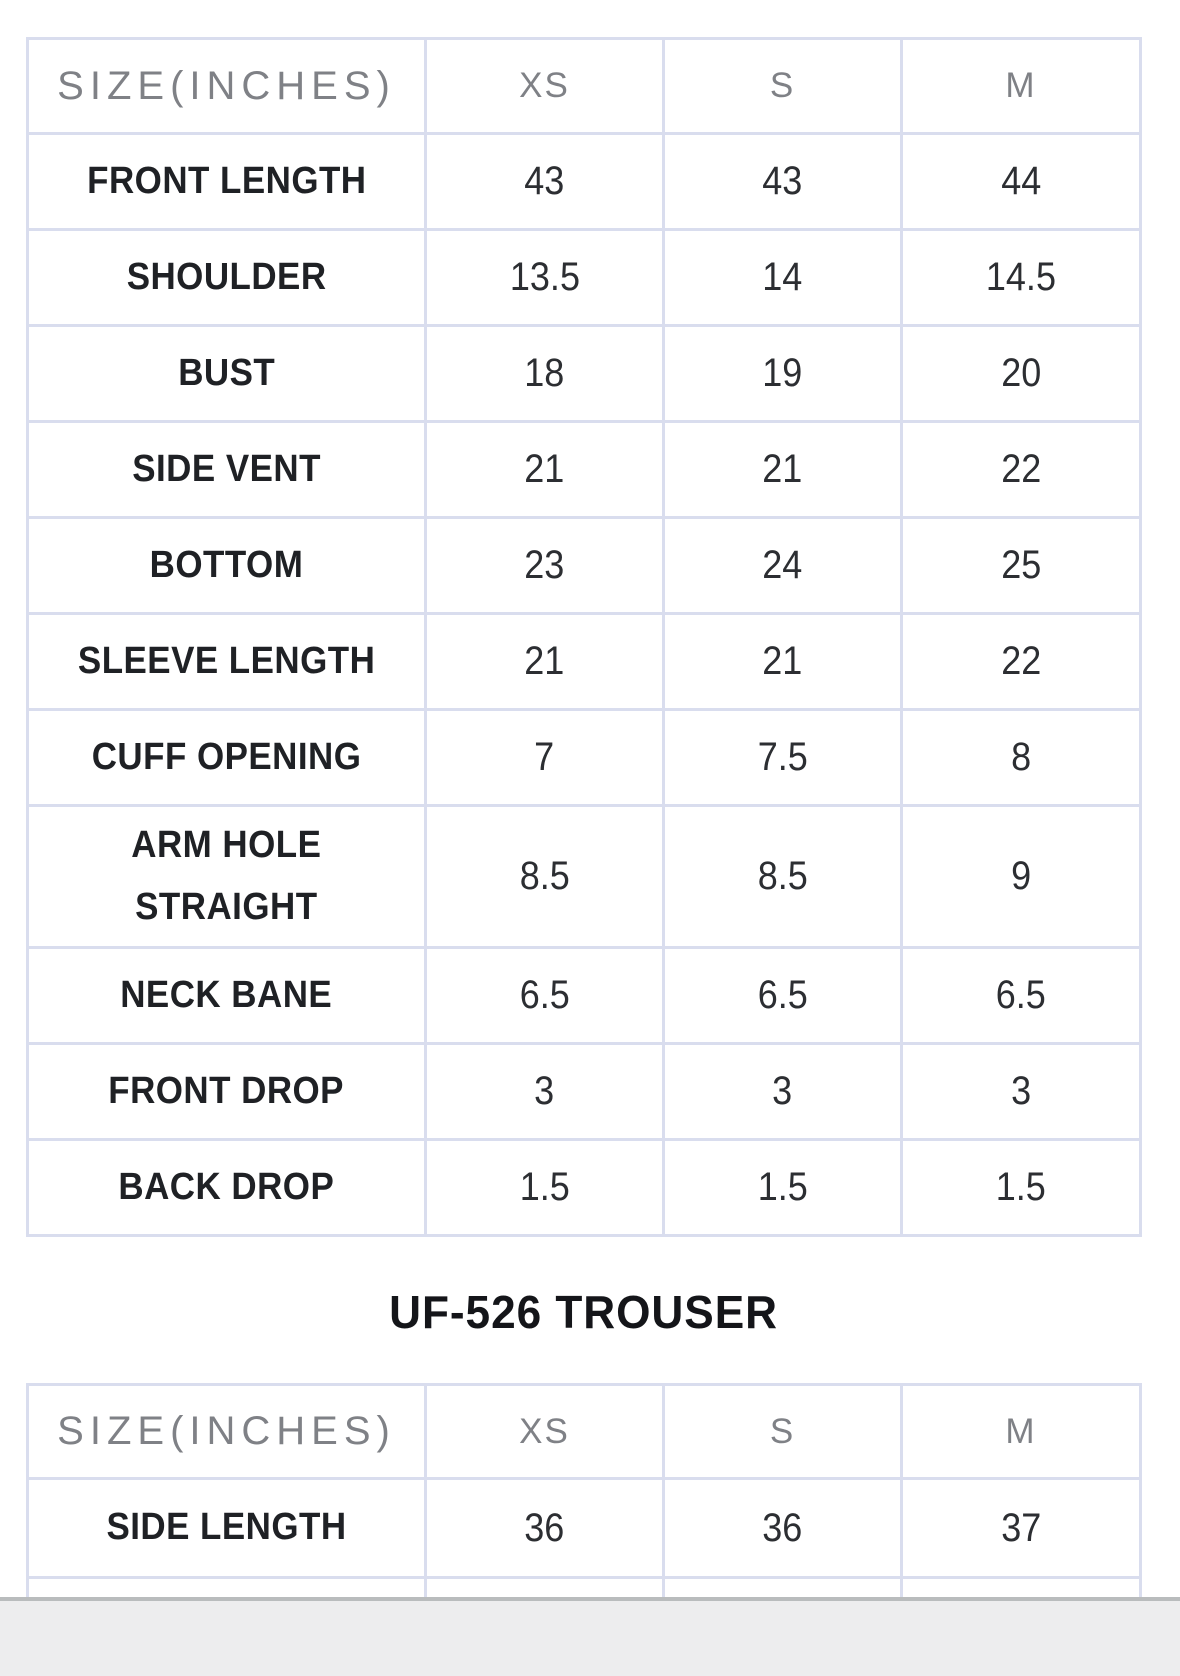 The width and height of the screenshot is (1180, 1676). I want to click on measurement-value-cell: 8.5, so click(782, 876).